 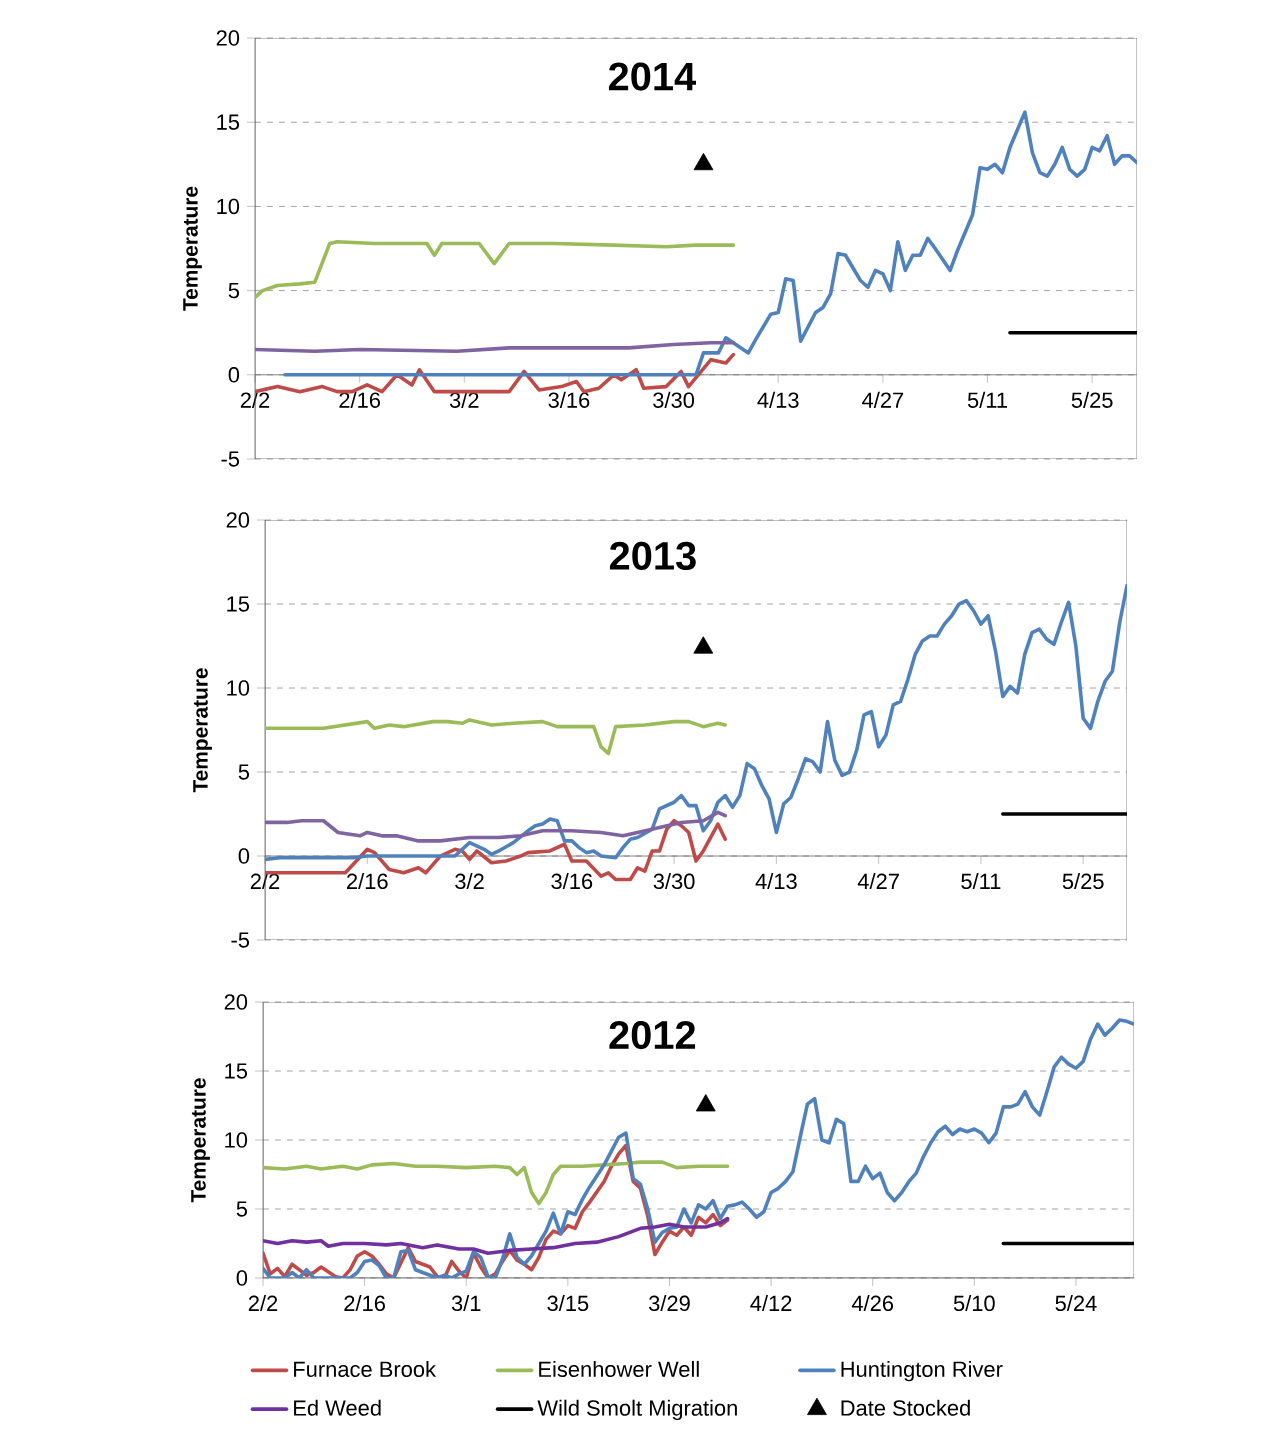 I want to click on x-tick-label: 3/15, so click(x=568, y=1303).